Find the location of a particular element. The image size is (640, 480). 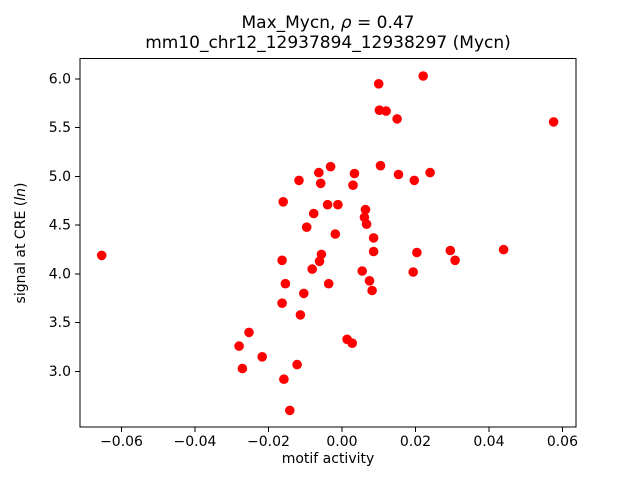

y-tick-label: 4.0 is located at coordinates (60, 274).